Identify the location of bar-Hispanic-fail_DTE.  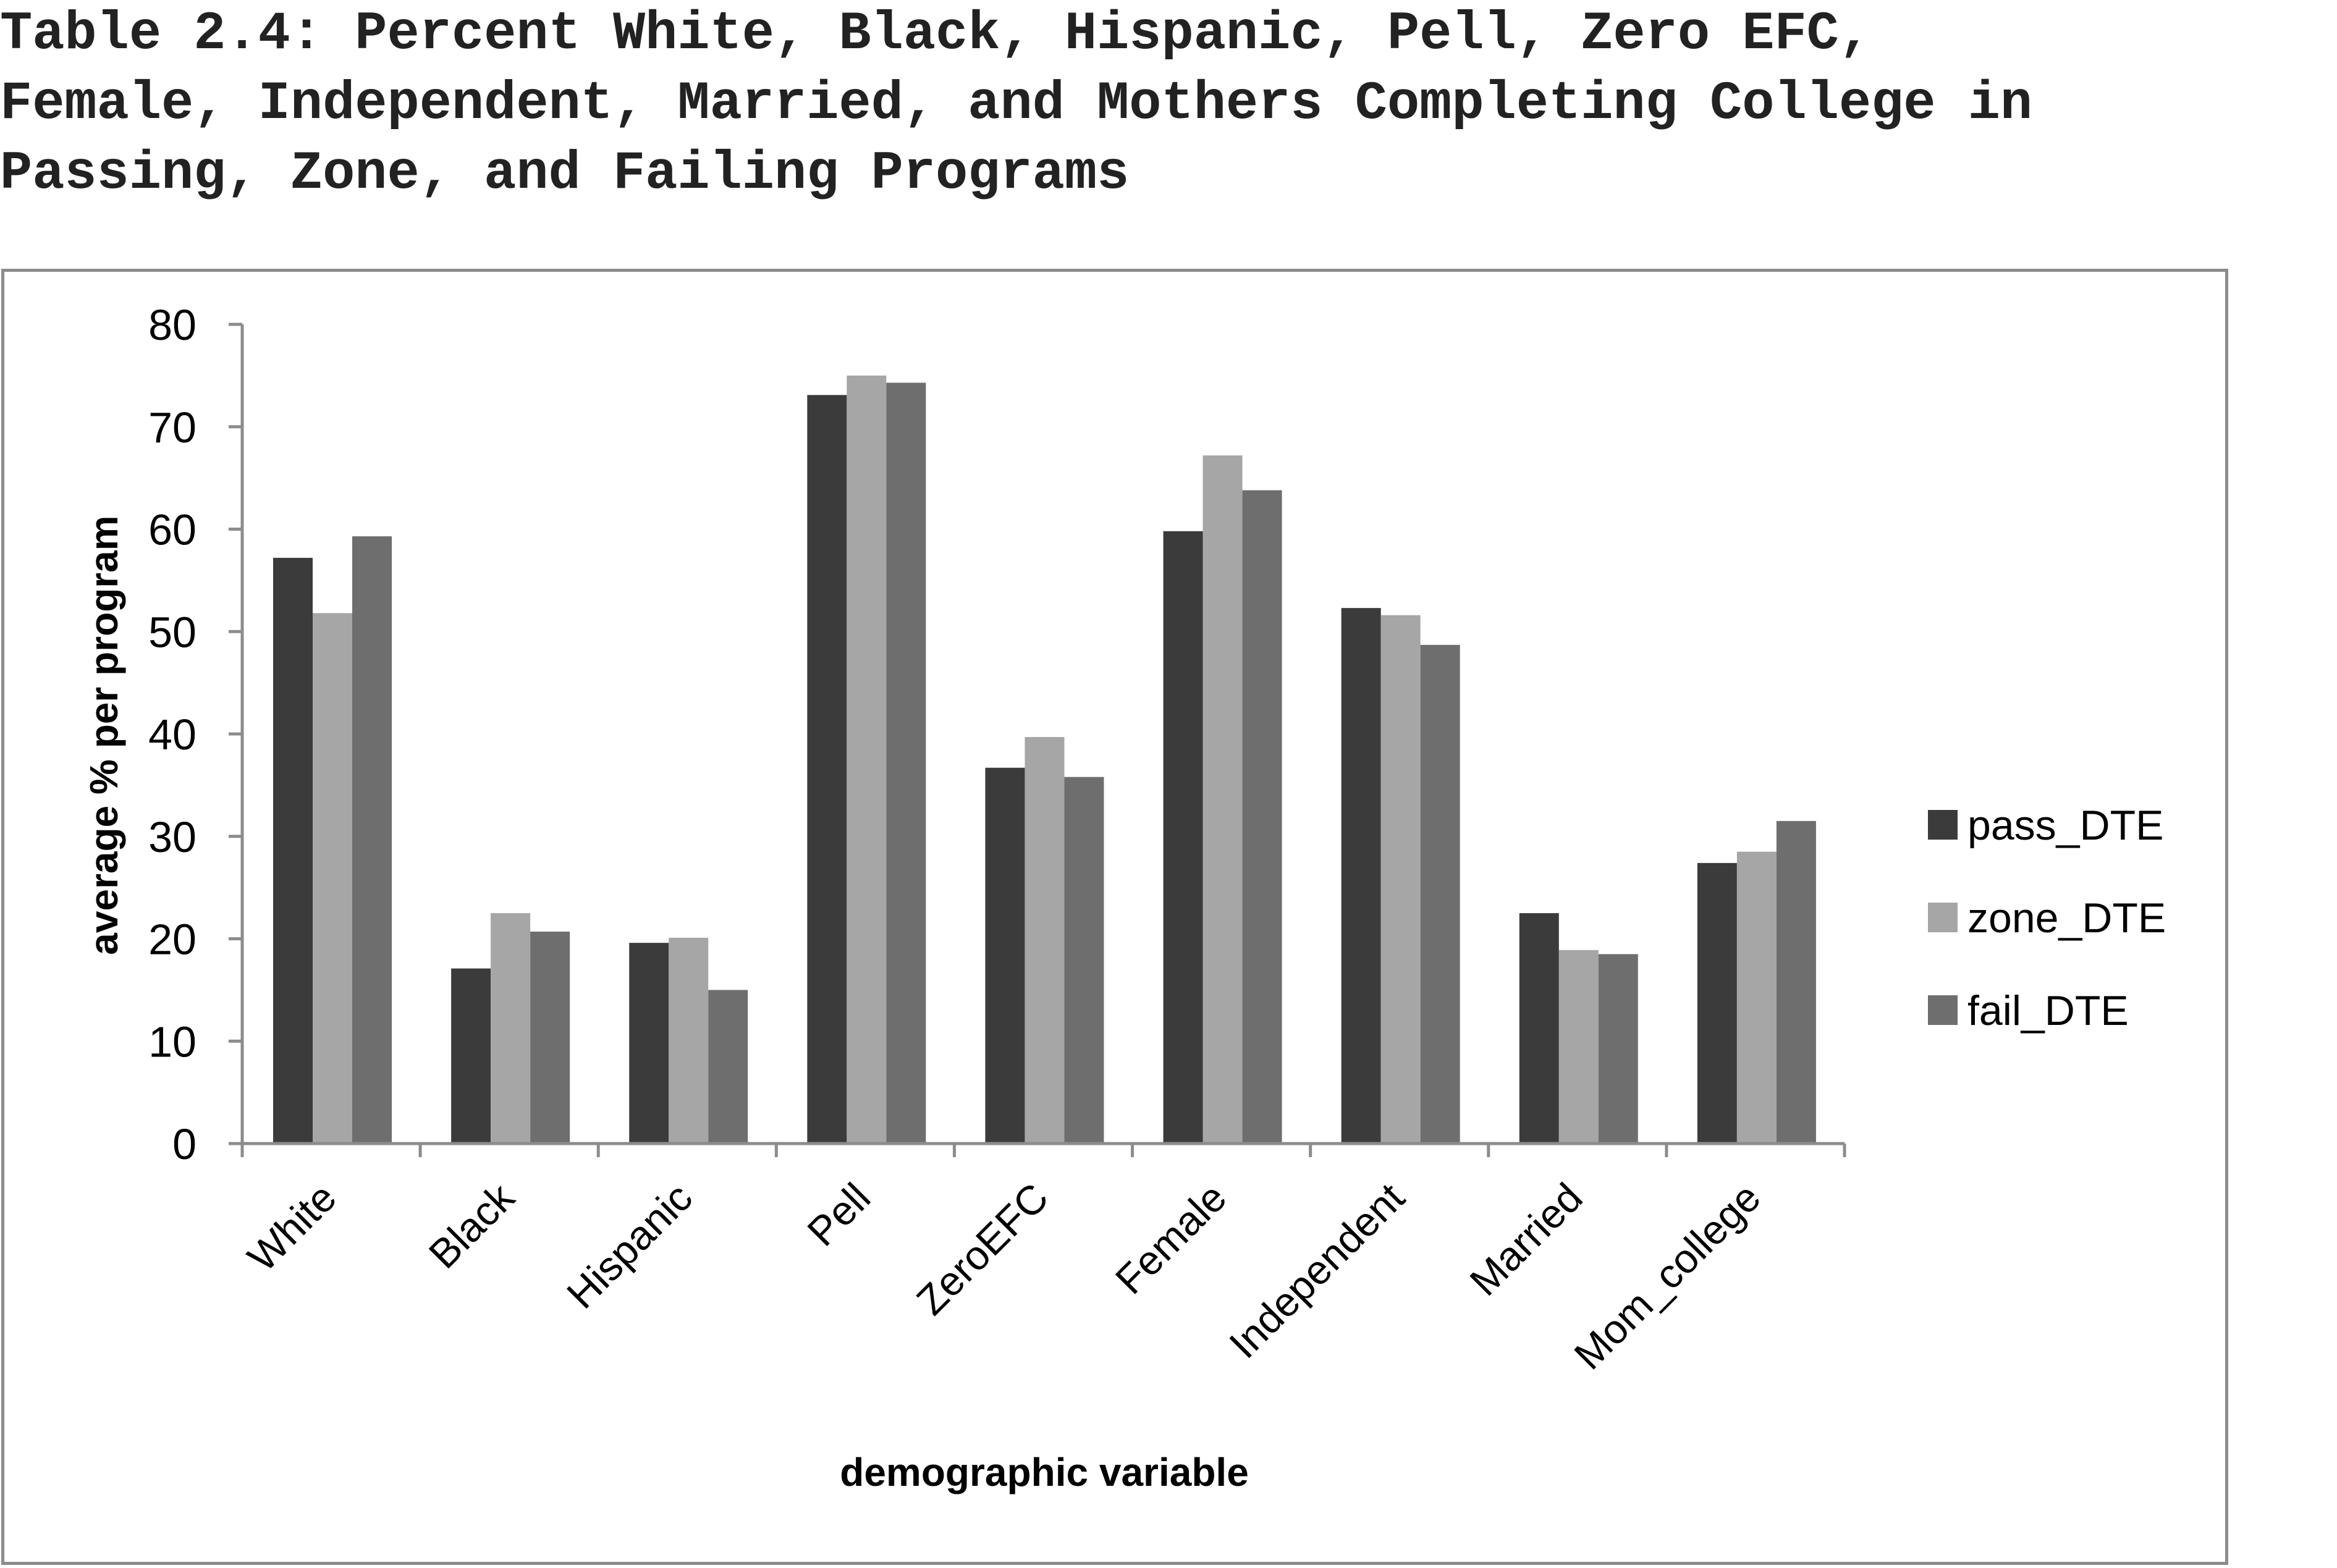
(728, 1067).